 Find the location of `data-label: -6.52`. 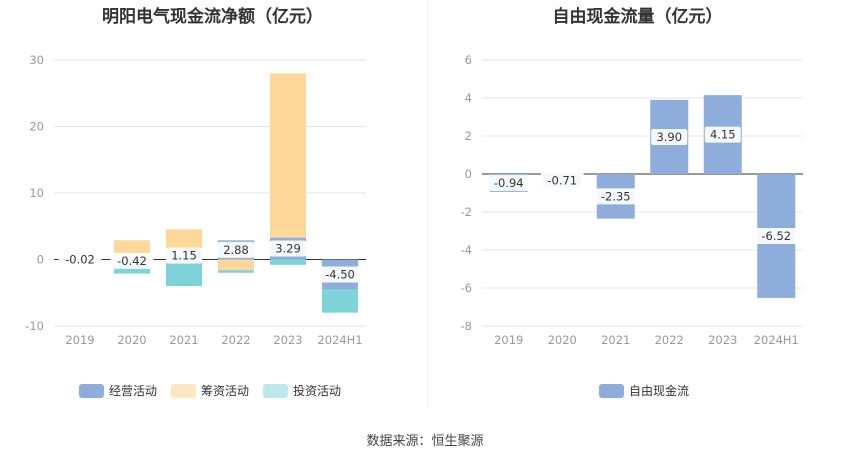

data-label: -6.52 is located at coordinates (776, 236).